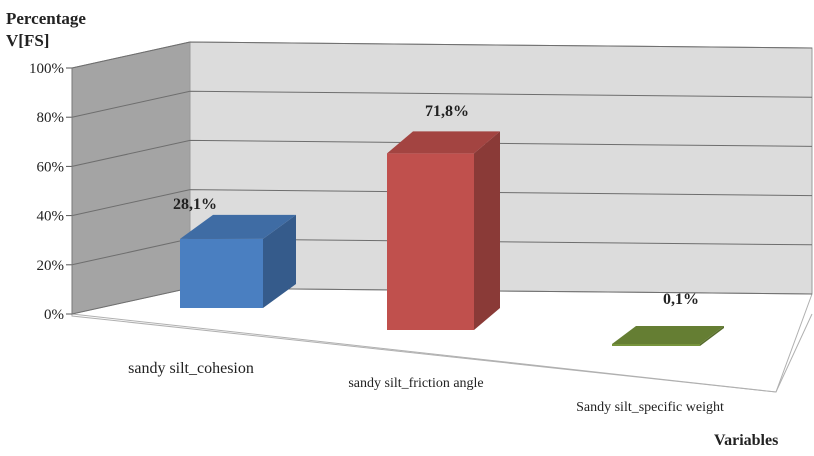 This screenshot has height=456, width=814. What do you see at coordinates (681, 299) in the screenshot?
I see `data-label: 0,1%` at bounding box center [681, 299].